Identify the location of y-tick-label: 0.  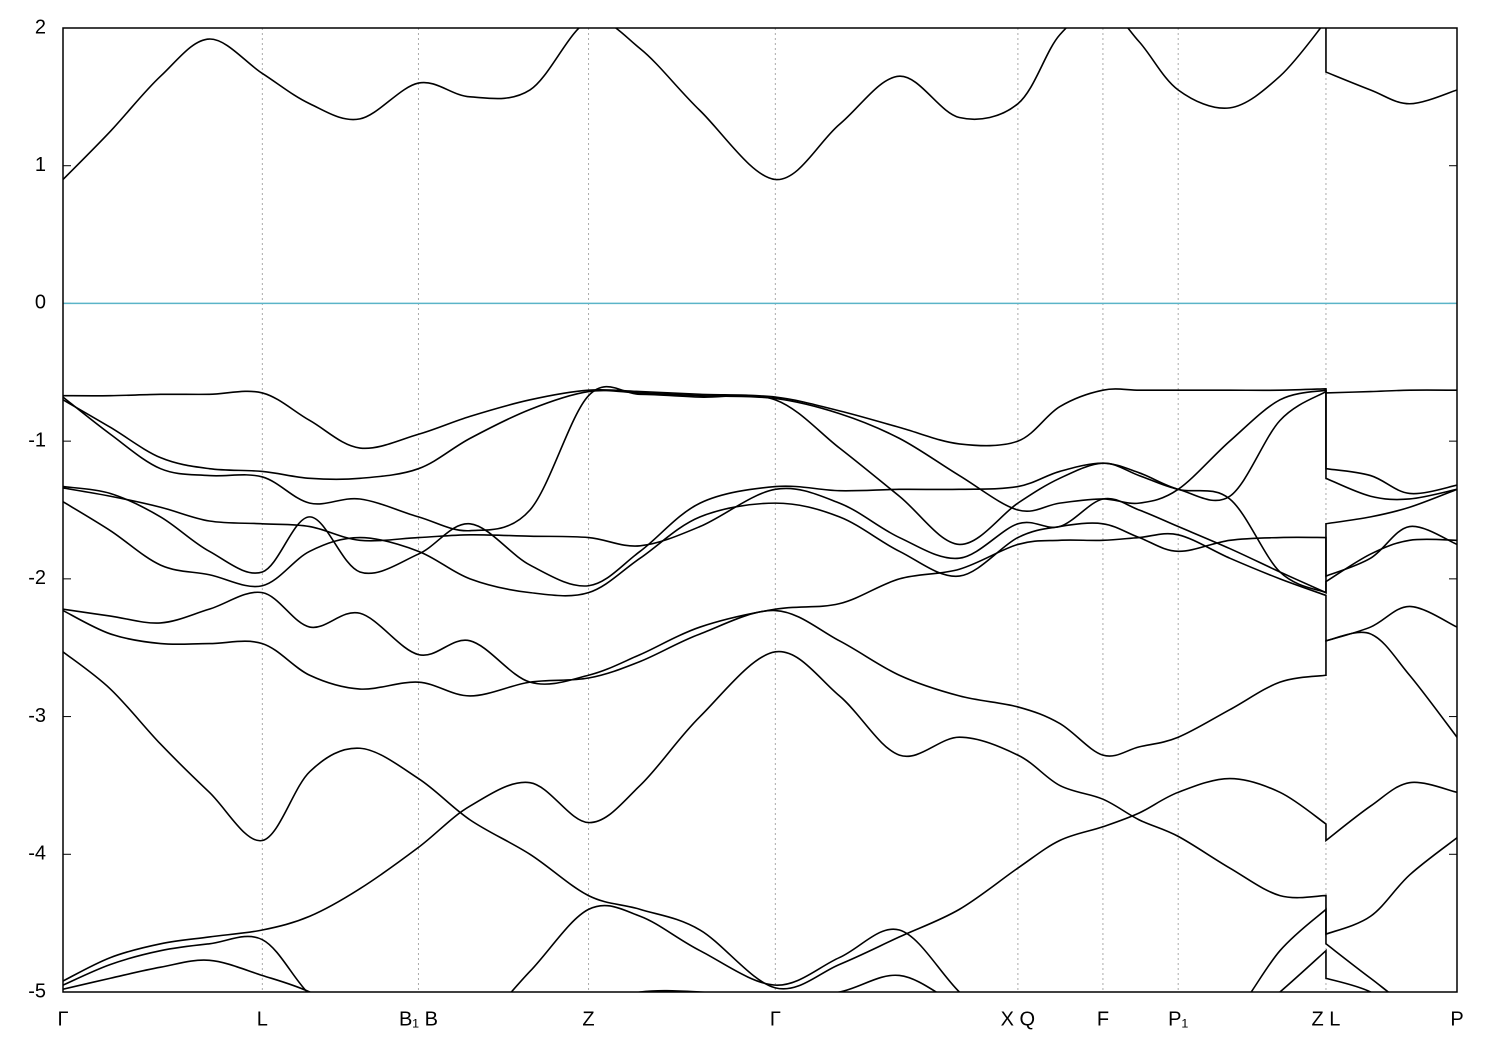
(40, 303).